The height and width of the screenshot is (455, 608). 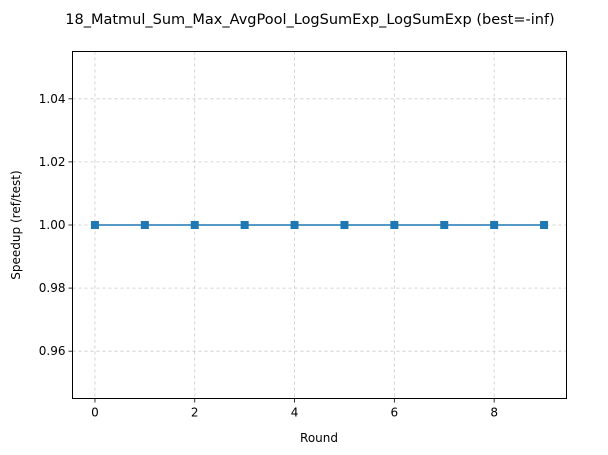 I want to click on y-tick-label: 1.00, so click(x=52, y=225).